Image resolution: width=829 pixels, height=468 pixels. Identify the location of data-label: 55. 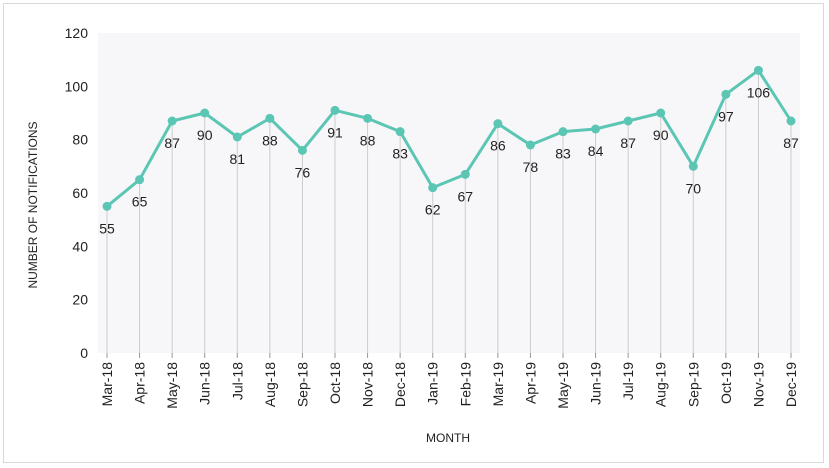
(107, 228).